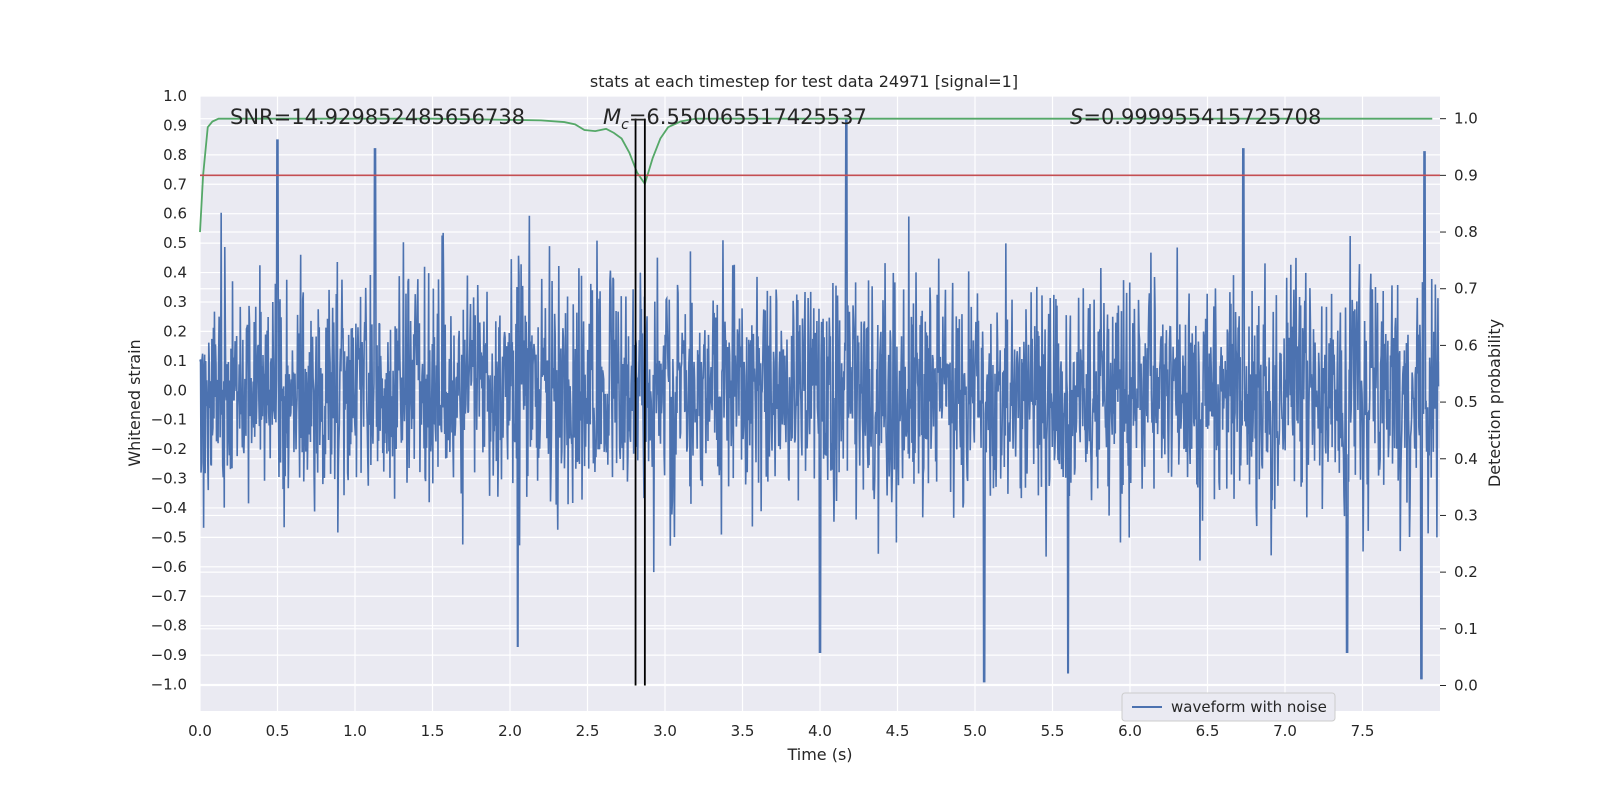  I want to click on y-tick-label: 0.7, so click(175, 184).